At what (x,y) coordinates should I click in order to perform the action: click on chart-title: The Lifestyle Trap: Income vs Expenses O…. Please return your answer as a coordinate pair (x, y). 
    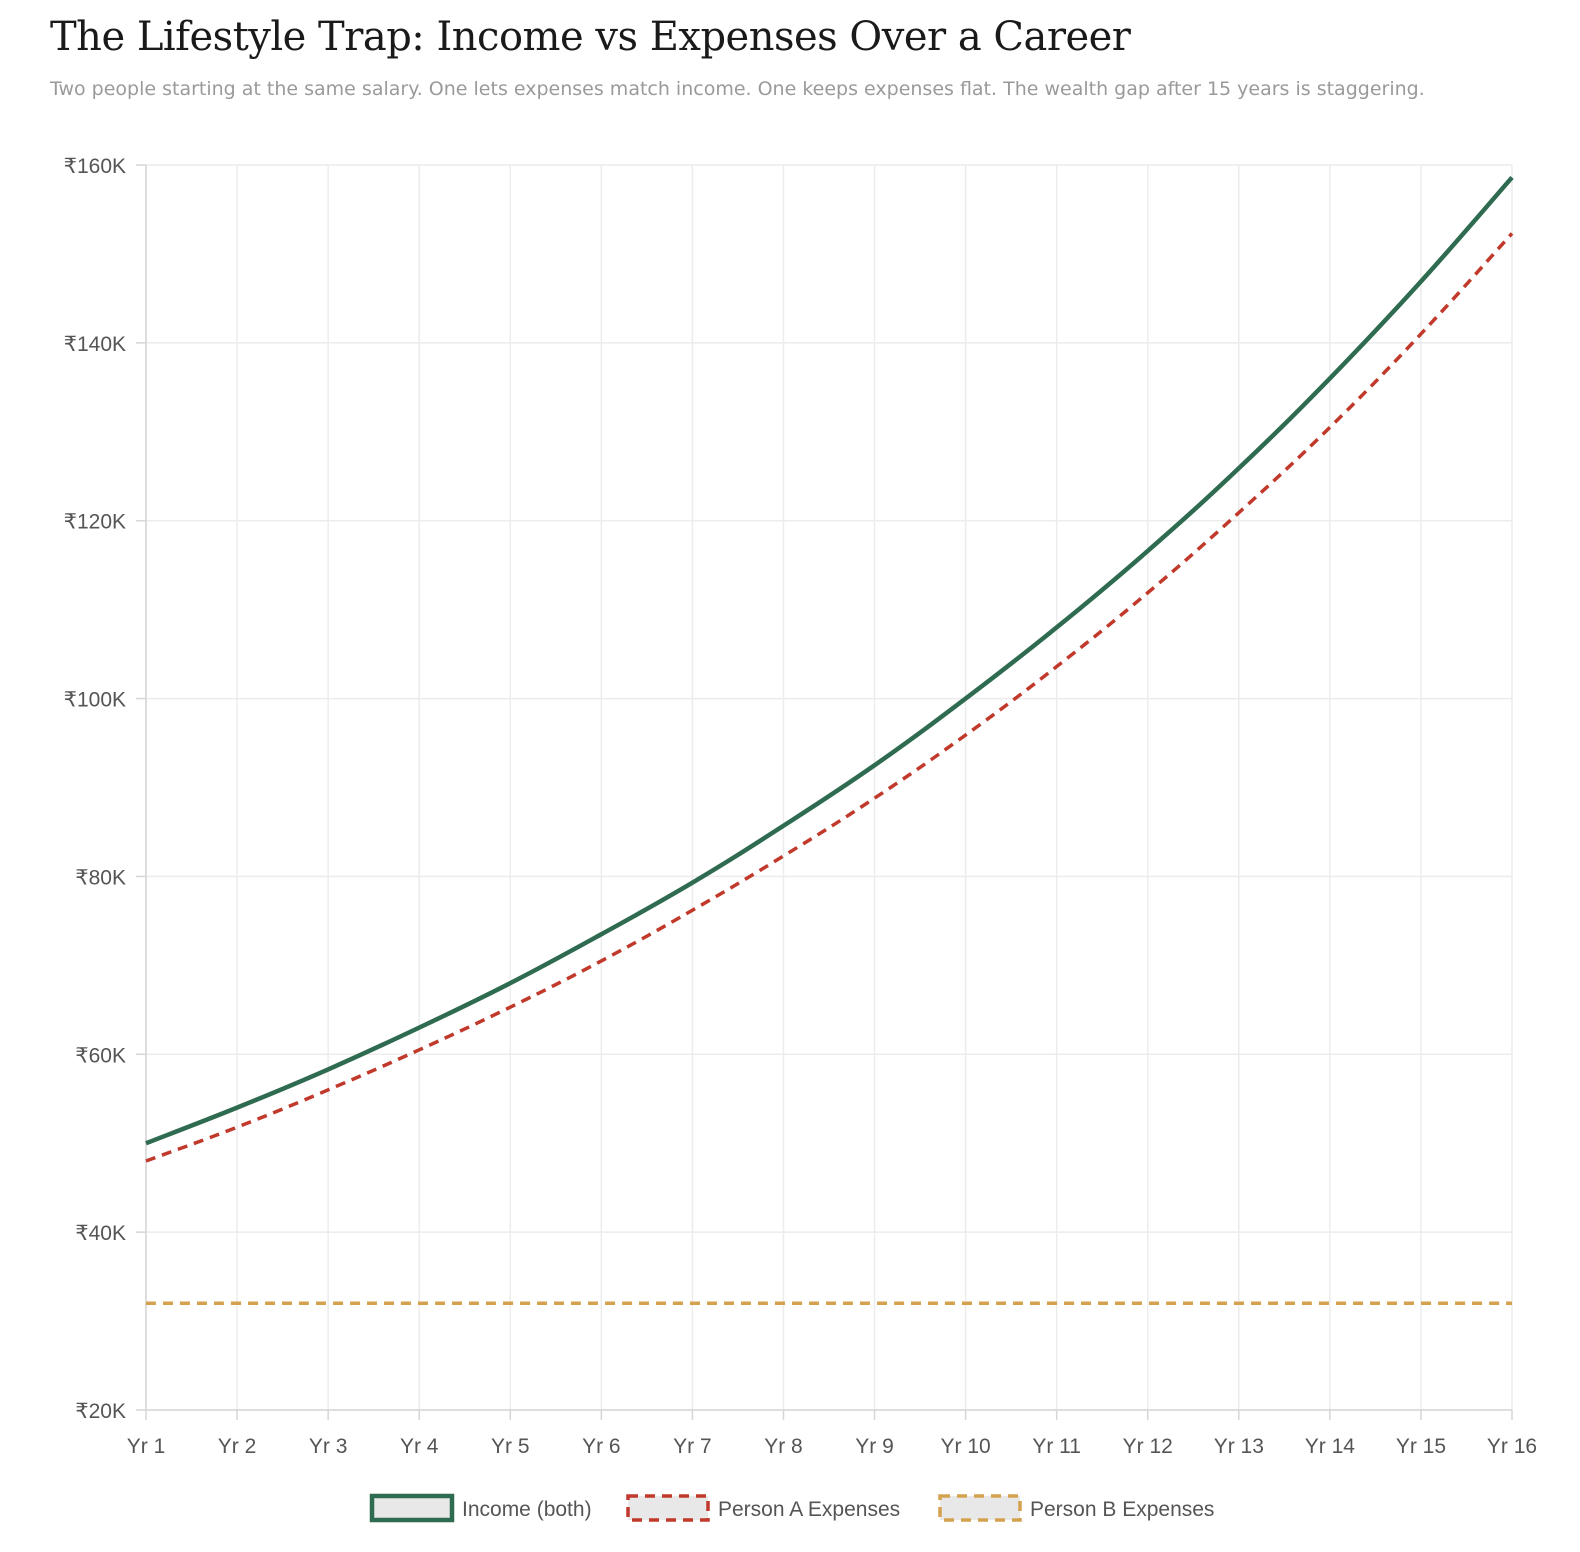
    Looking at the image, I should click on (590, 37).